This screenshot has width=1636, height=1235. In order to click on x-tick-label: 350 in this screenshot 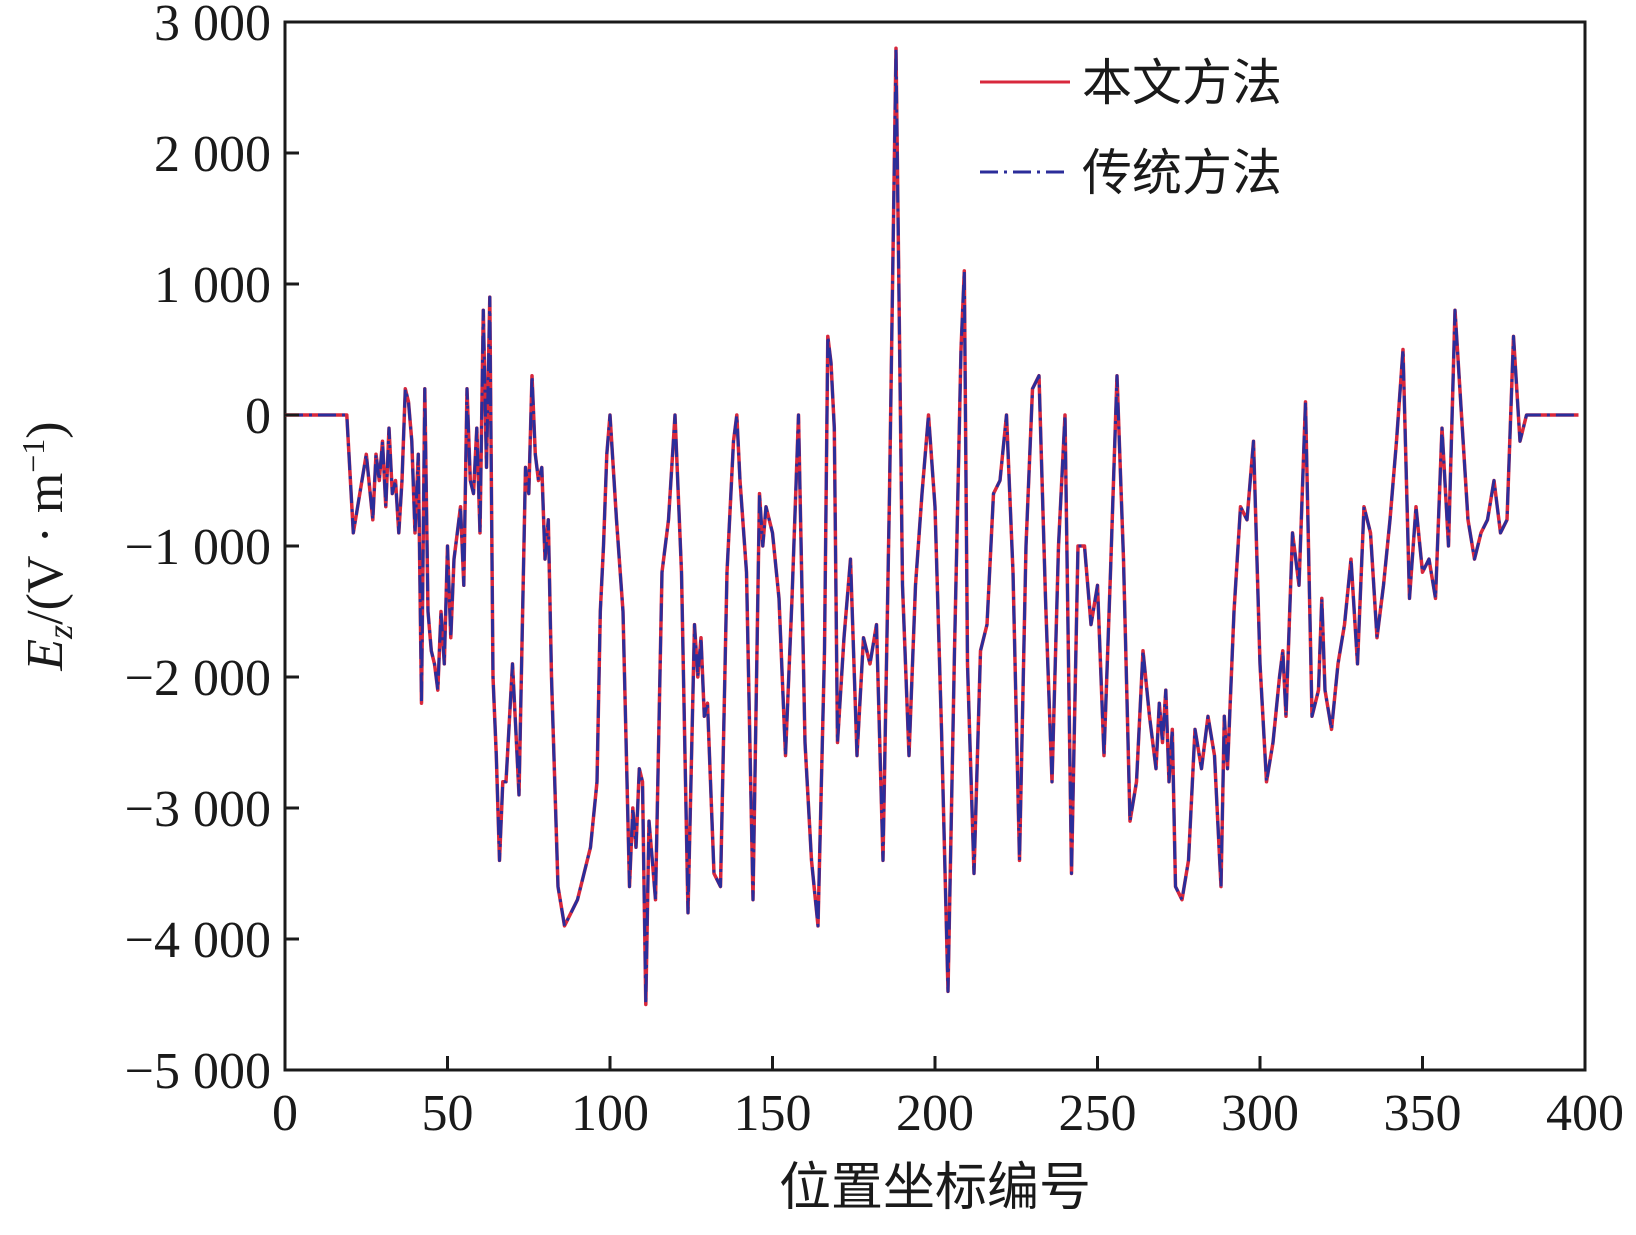, I will do `click(1423, 1113)`.